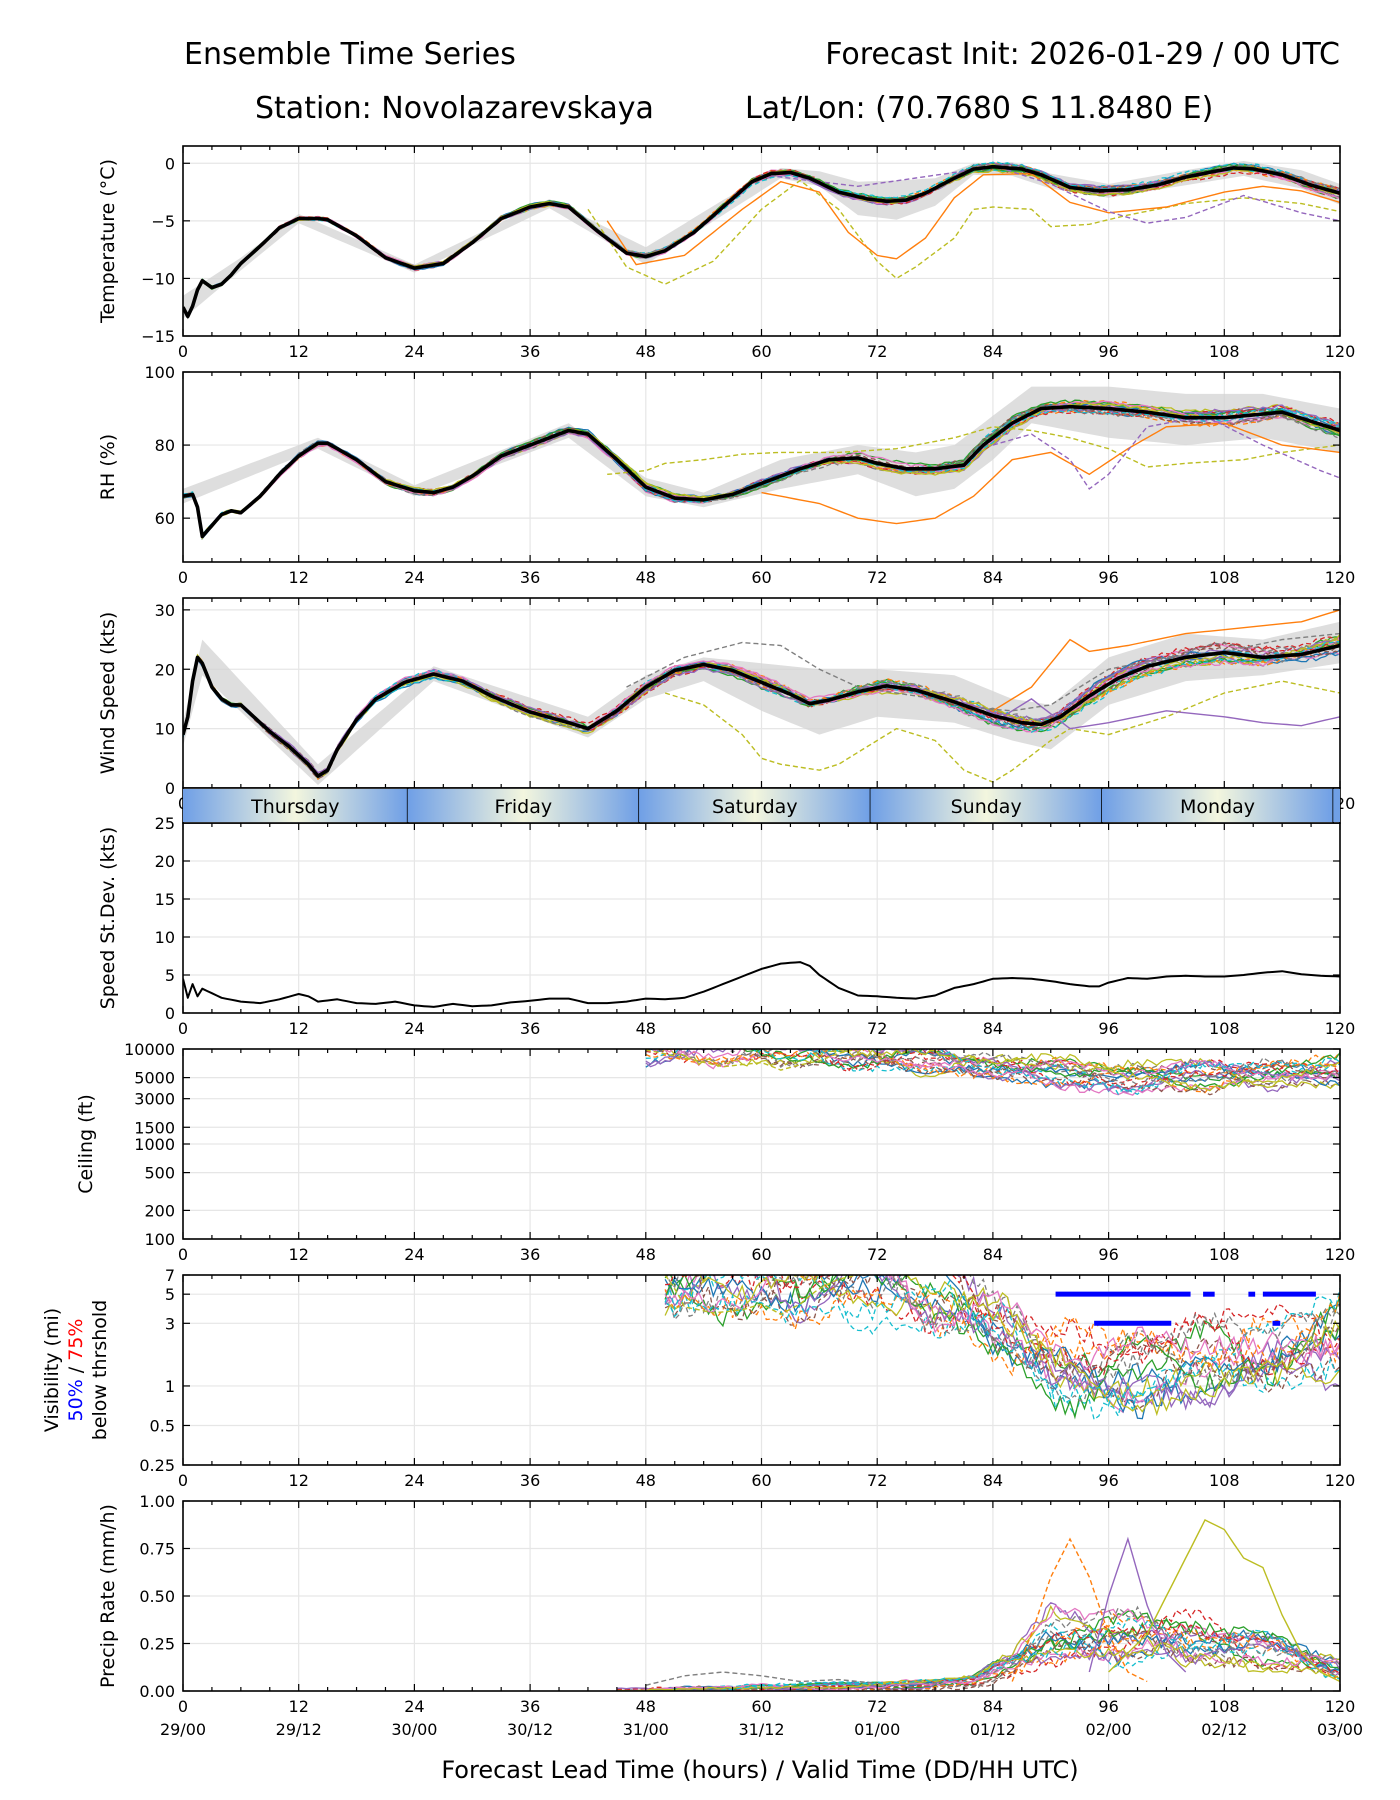 The height and width of the screenshot is (1800, 1400). I want to click on day-band-tail, so click(1336, 805).